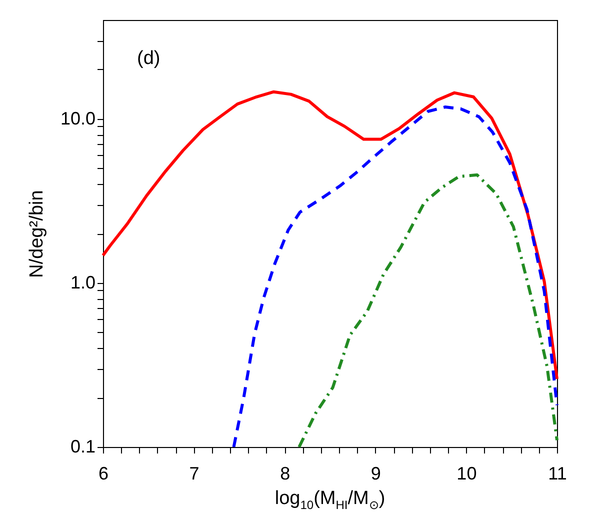 The width and height of the screenshot is (590, 532). Describe the element at coordinates (37, 234) in the screenshot. I see `y-axis-title: N/deg²/bin` at that location.